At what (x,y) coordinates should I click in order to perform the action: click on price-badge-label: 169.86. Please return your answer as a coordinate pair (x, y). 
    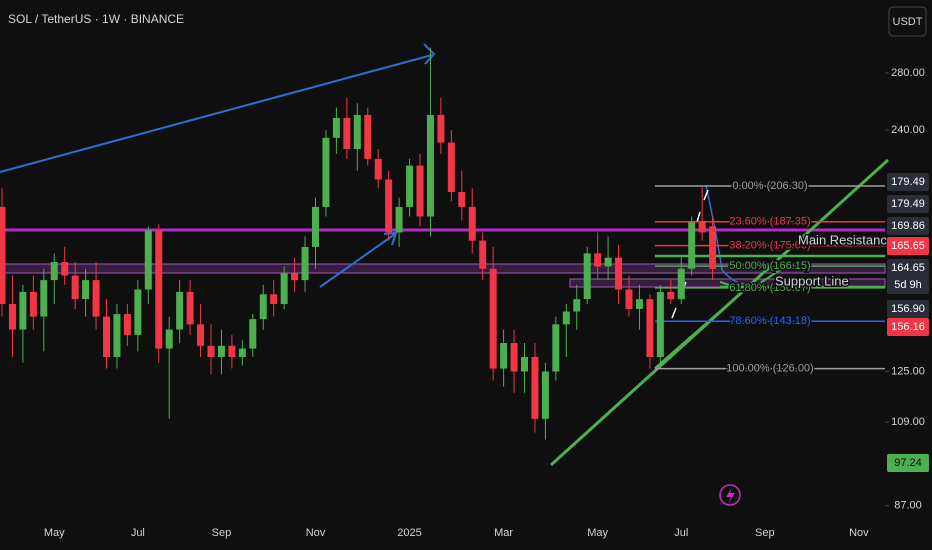
    Looking at the image, I should click on (908, 226).